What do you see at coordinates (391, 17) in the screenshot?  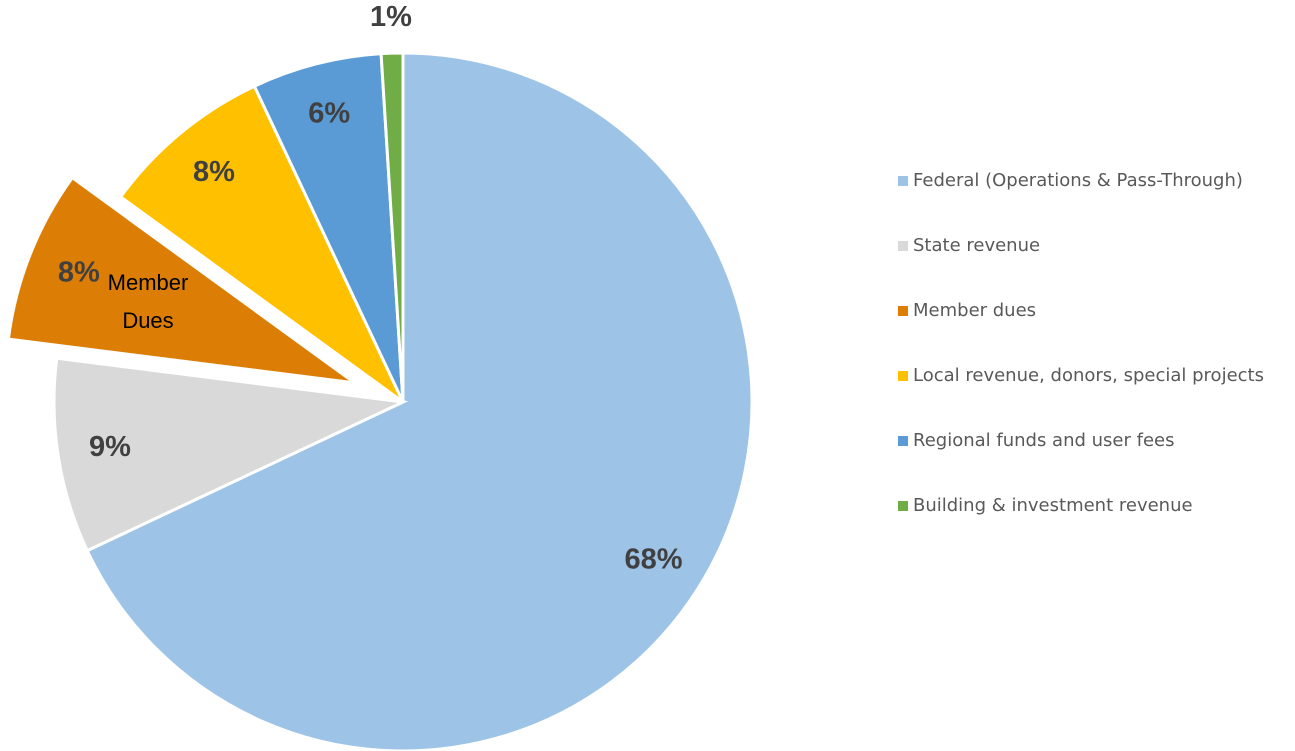 I see `data-label: 1%` at bounding box center [391, 17].